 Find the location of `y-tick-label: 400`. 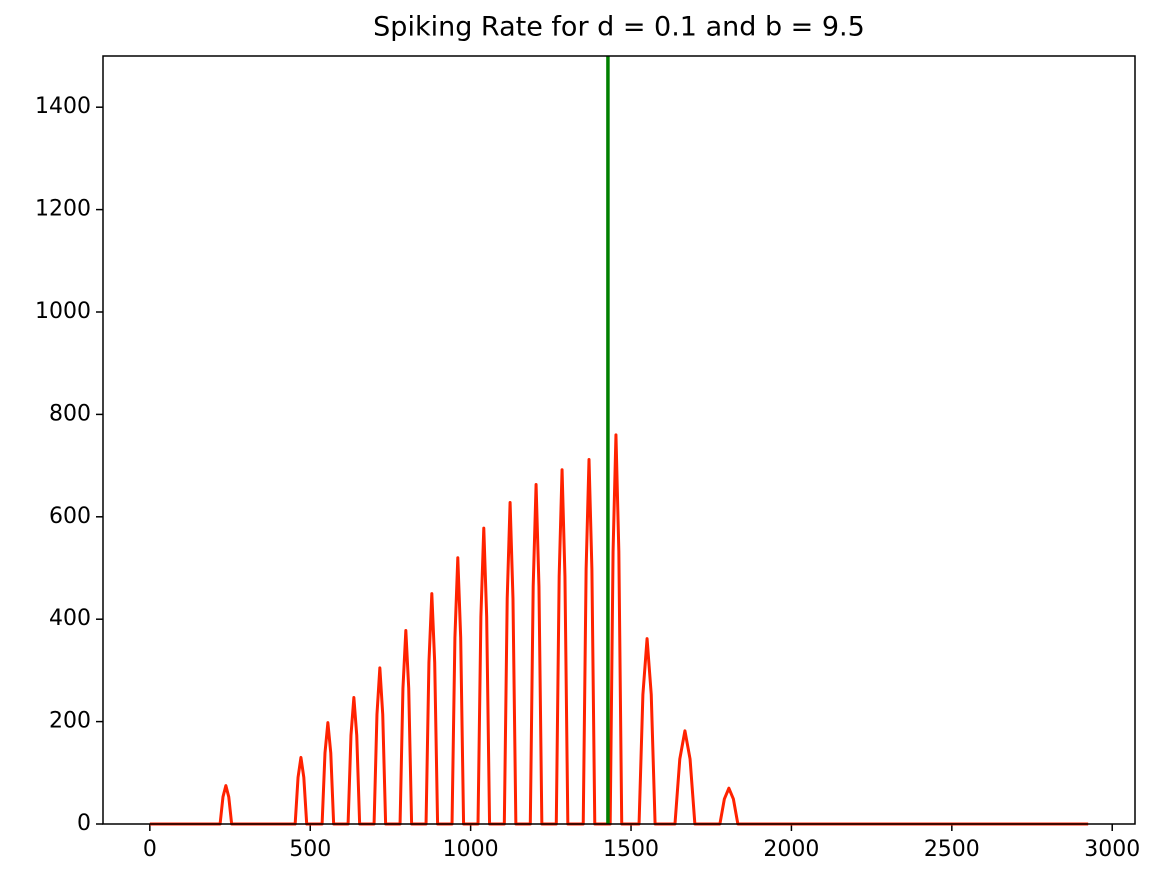

y-tick-label: 400 is located at coordinates (70, 618).